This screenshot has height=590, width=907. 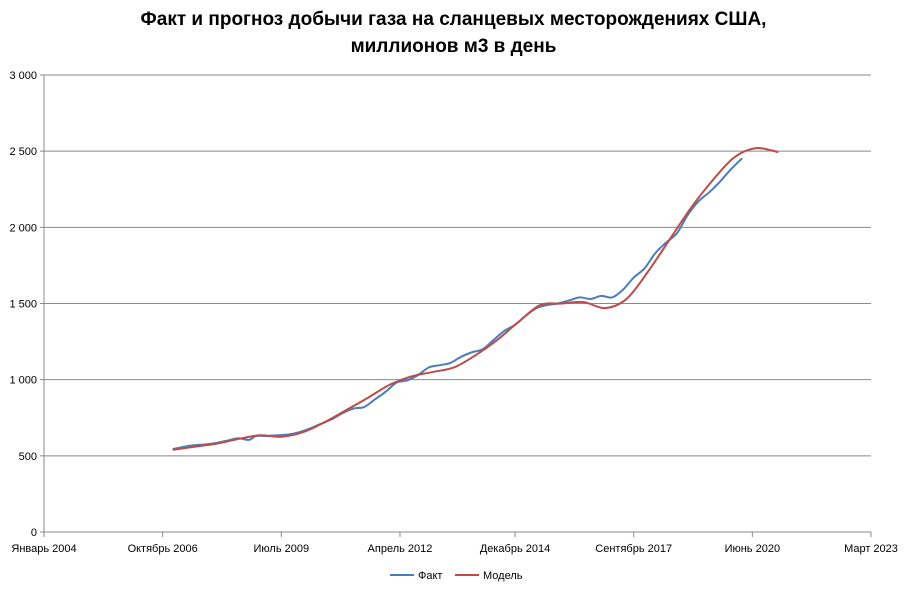 I want to click on x-tick-label: Июль 2009, so click(x=282, y=549).